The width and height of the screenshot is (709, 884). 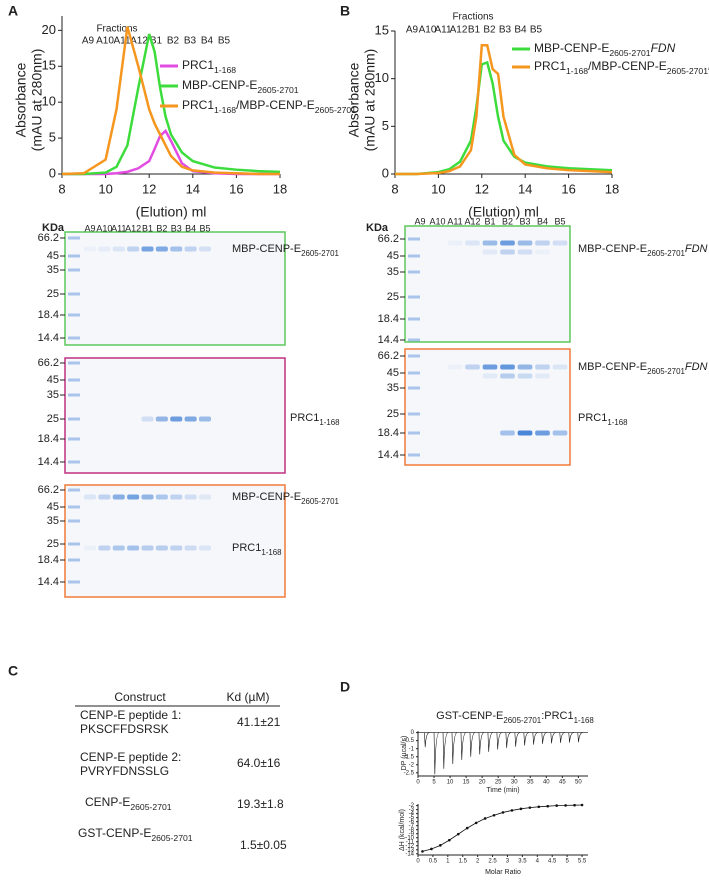 What do you see at coordinates (171, 838) in the screenshot?
I see `construct-name-part: 2605-2701` at bounding box center [171, 838].